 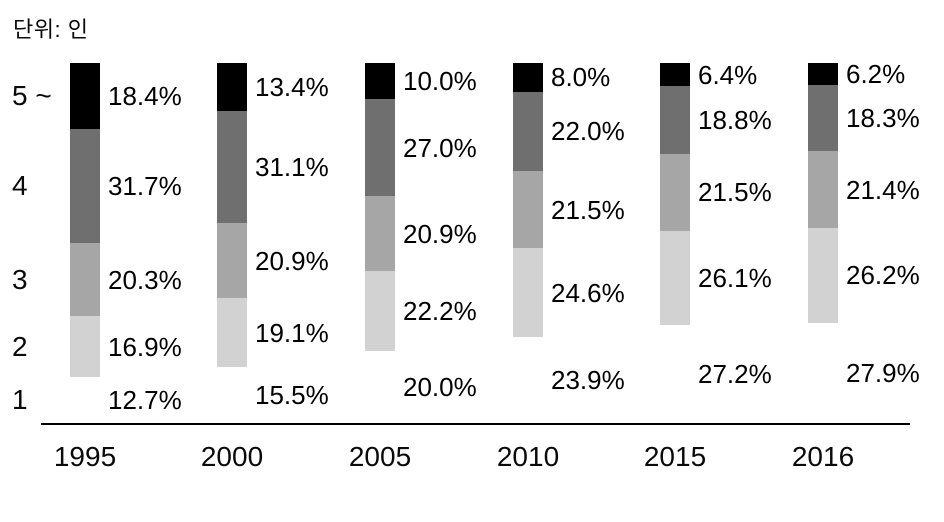 What do you see at coordinates (675, 75) in the screenshot?
I see `bar-segment-2015-5~` at bounding box center [675, 75].